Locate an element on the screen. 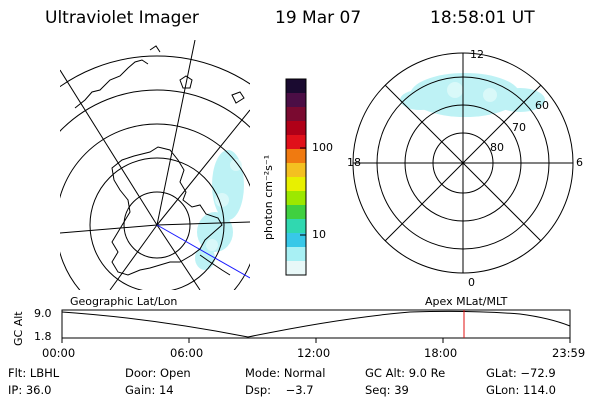 This screenshot has width=600, height=400. info-glon: GLon: 114.0 is located at coordinates (521, 390).